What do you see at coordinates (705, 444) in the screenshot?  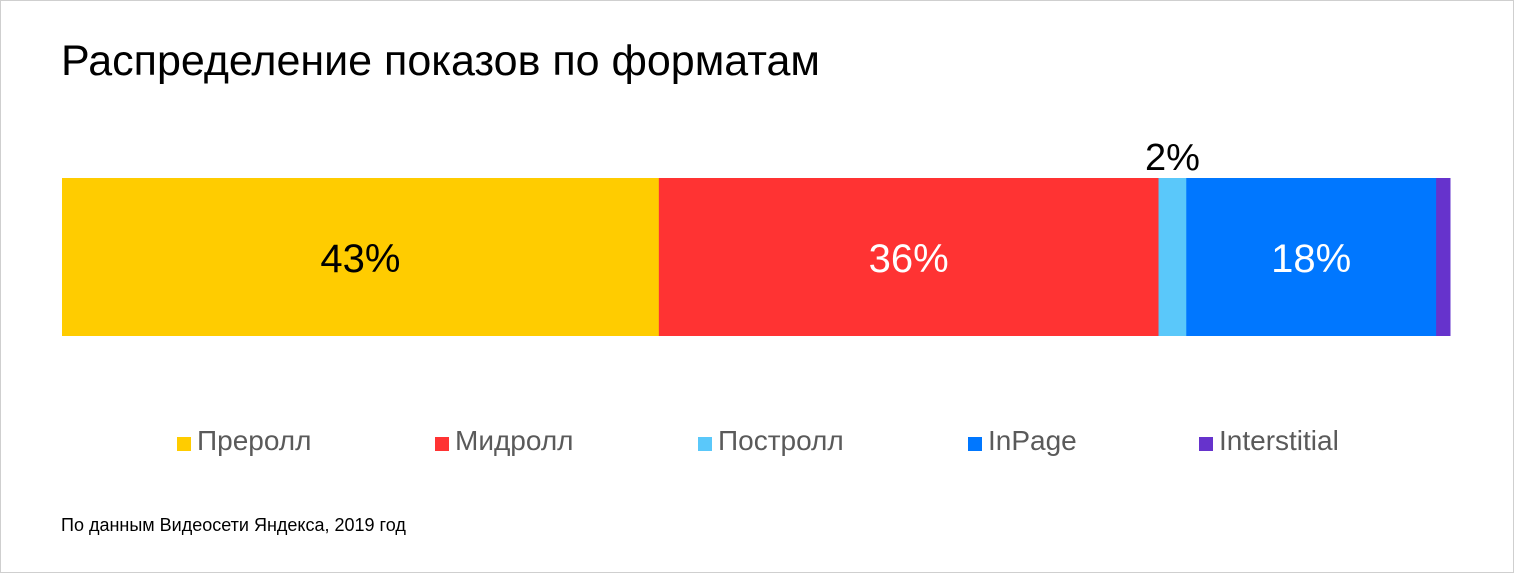 I see `legend-swatch-postroll` at bounding box center [705, 444].